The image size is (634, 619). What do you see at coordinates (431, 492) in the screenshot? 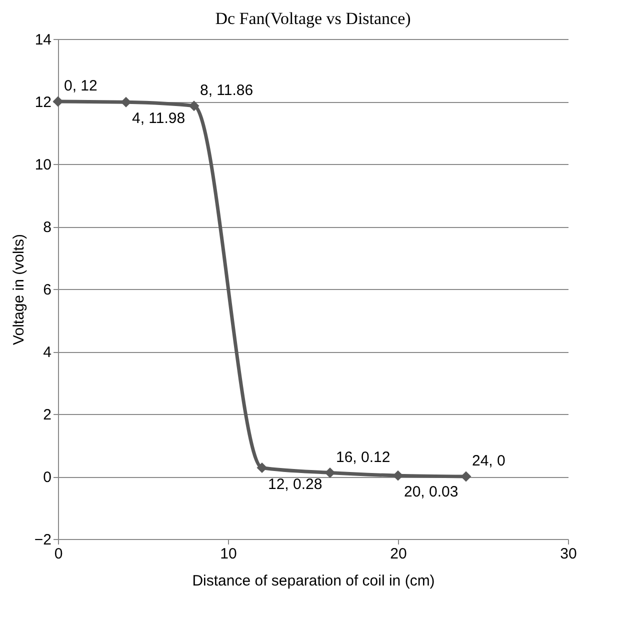
I see `data-label: 20, 0.03` at bounding box center [431, 492].